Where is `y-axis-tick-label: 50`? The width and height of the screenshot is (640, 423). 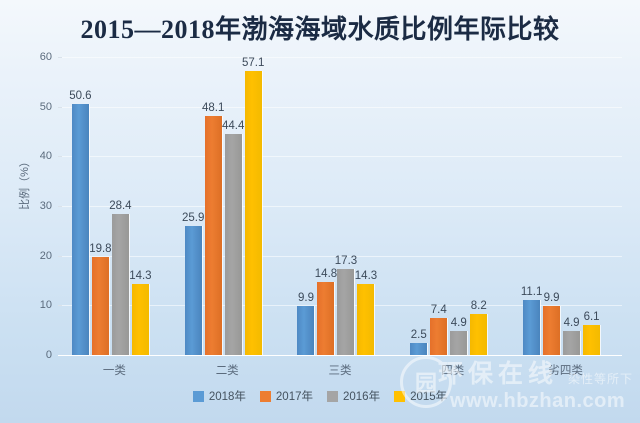 y-axis-tick-label: 50 is located at coordinates (45, 106).